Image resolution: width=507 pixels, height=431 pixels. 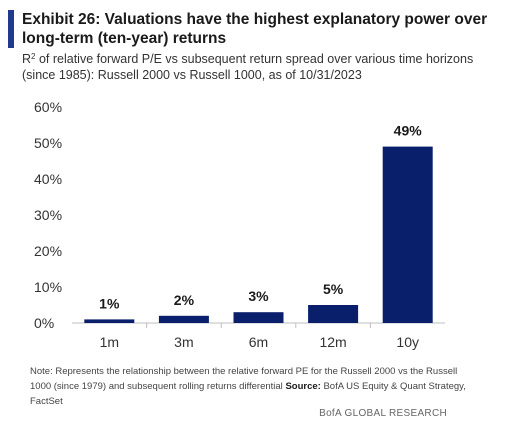 I want to click on y-tick-label: 30%, so click(x=48, y=215).